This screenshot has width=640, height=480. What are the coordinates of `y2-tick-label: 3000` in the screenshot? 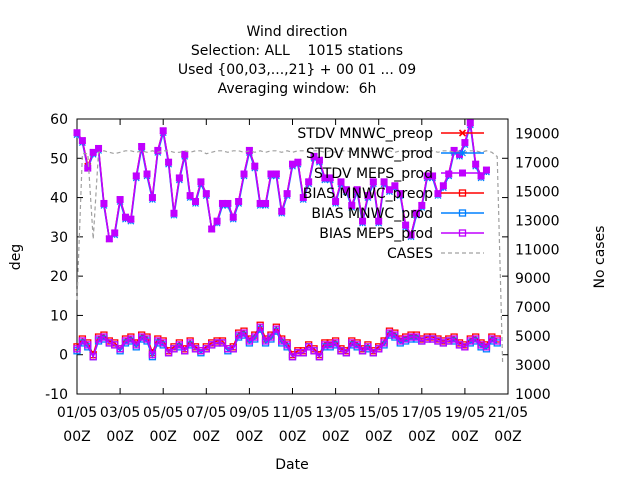 It's located at (533, 366).